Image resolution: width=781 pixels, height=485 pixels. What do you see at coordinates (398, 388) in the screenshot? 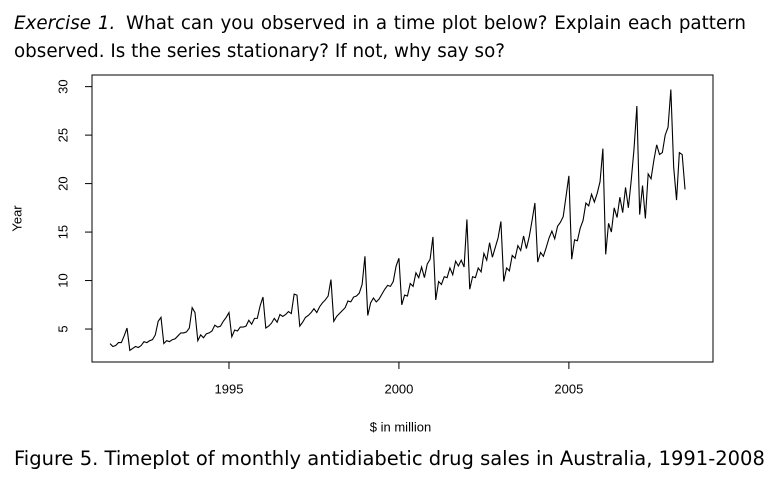
I see `x-tick-label: 2000` at bounding box center [398, 388].